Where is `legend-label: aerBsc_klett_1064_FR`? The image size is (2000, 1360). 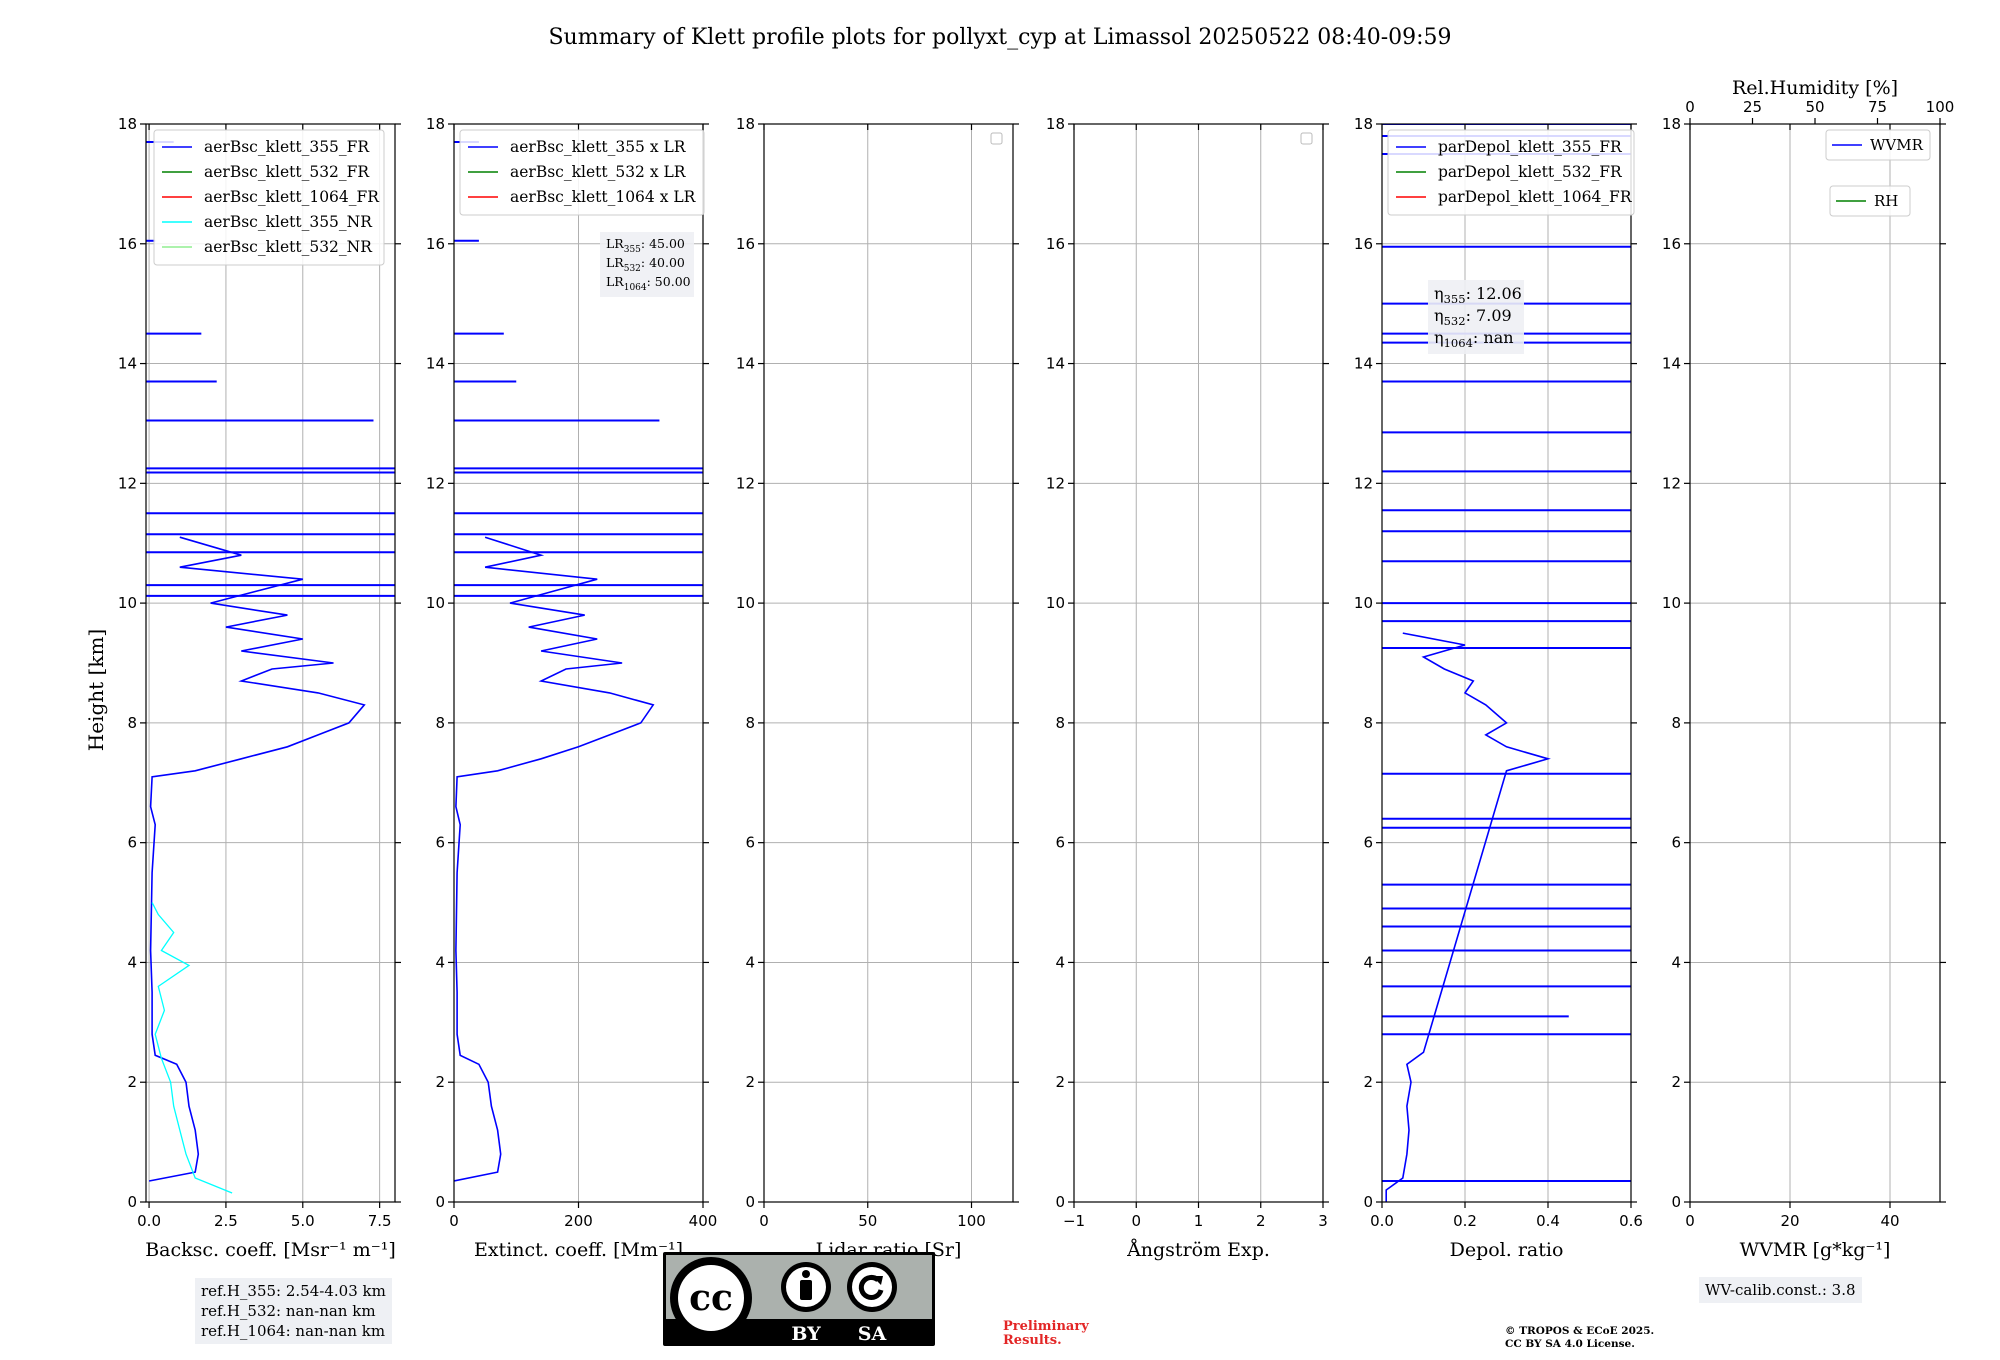
legend-label: aerBsc_klett_1064_FR is located at coordinates (292, 197).